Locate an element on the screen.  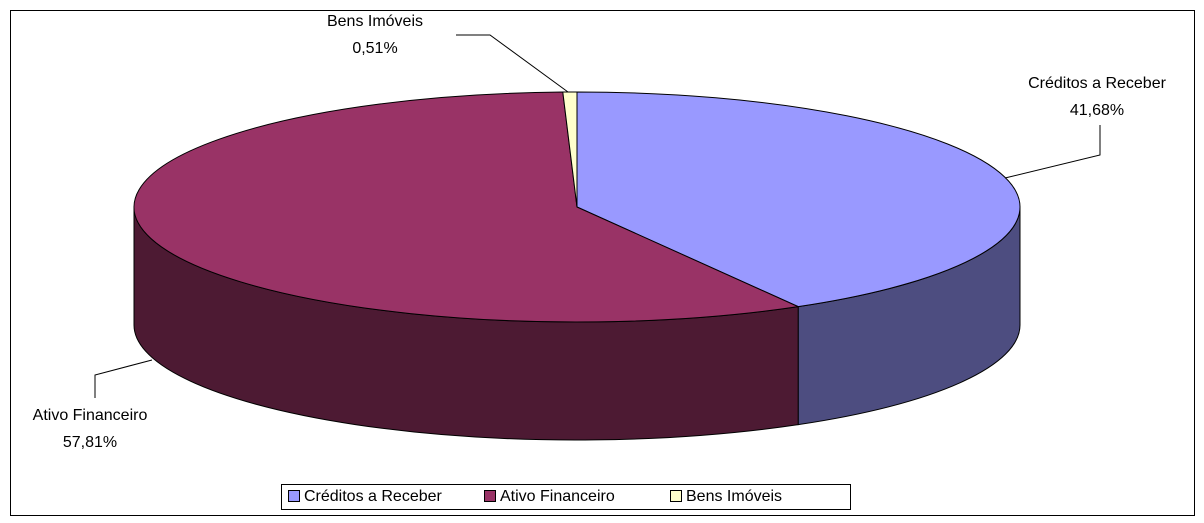
data-label-value: 0,51% is located at coordinates (374, 48).